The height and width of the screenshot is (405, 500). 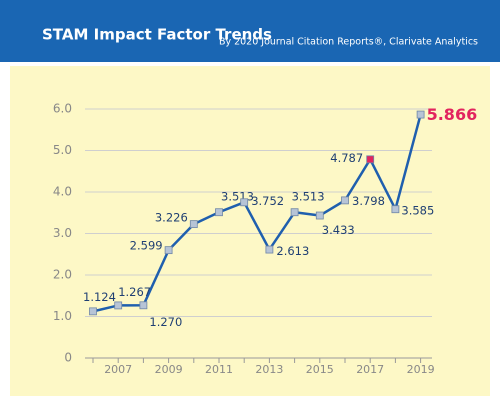 What do you see at coordinates (165, 322) in the screenshot?
I see `data-label: 1.270` at bounding box center [165, 322].